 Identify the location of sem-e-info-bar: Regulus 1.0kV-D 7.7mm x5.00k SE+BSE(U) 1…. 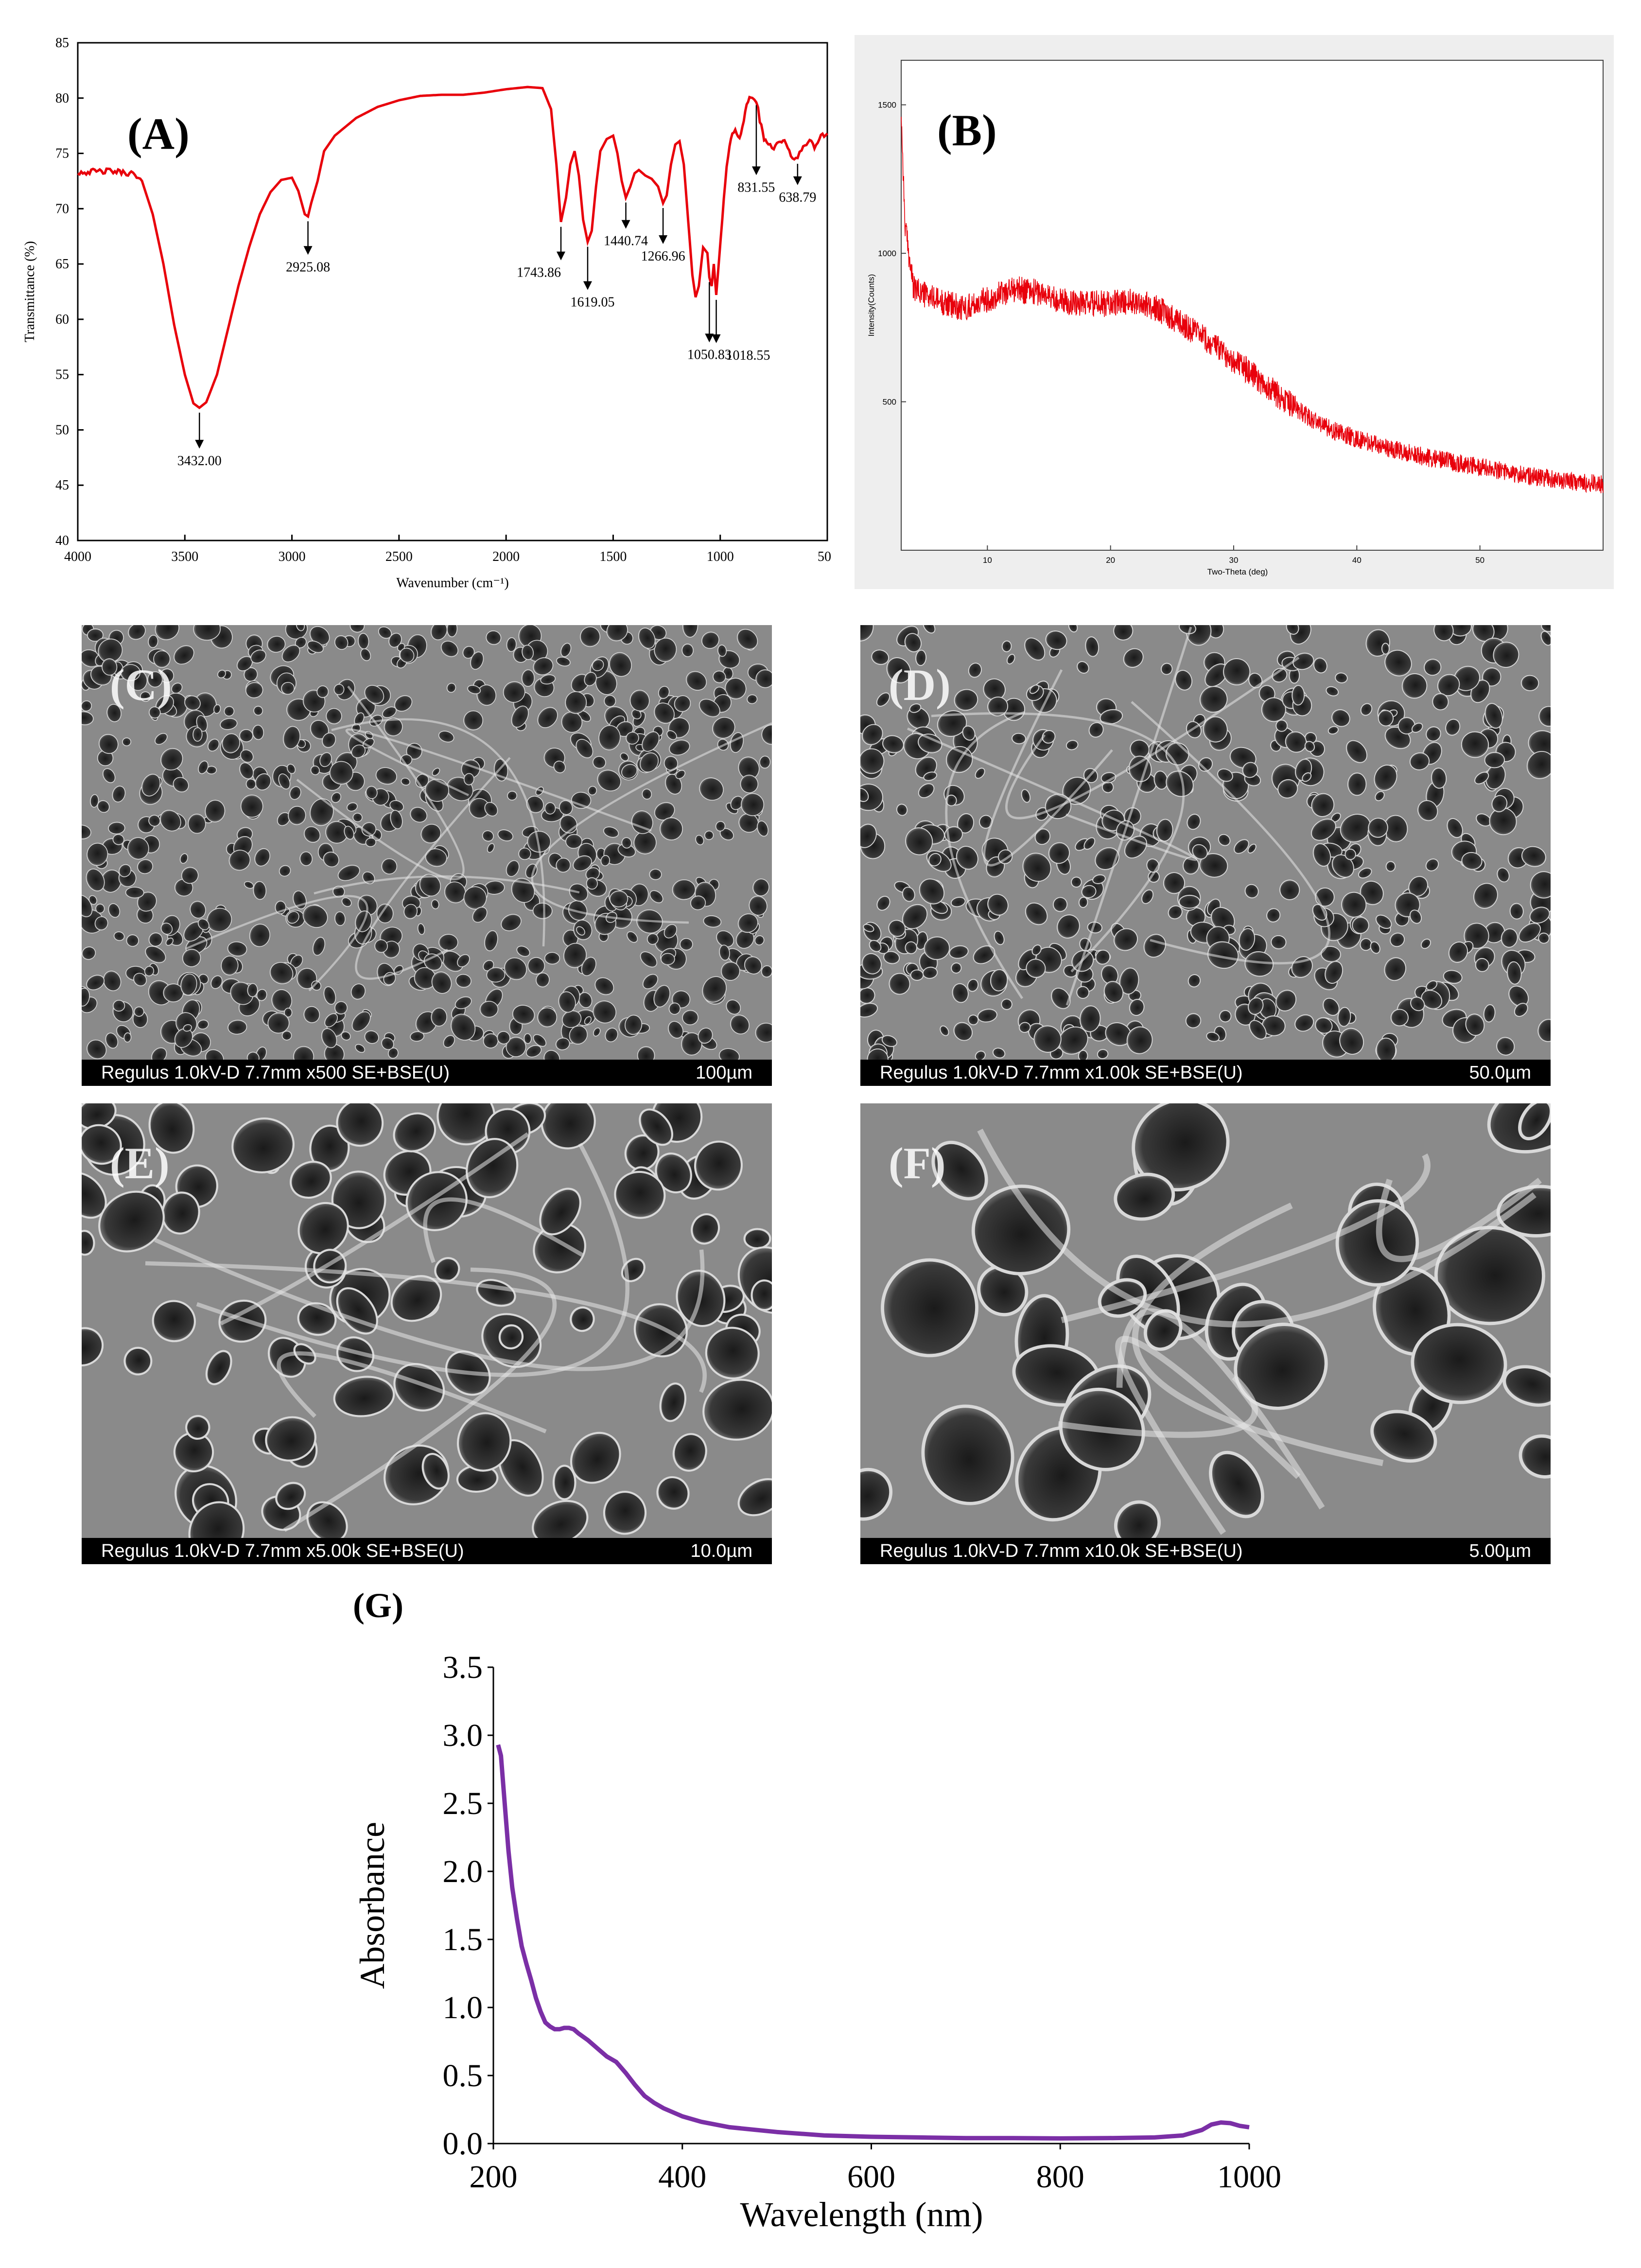
(427, 1551).